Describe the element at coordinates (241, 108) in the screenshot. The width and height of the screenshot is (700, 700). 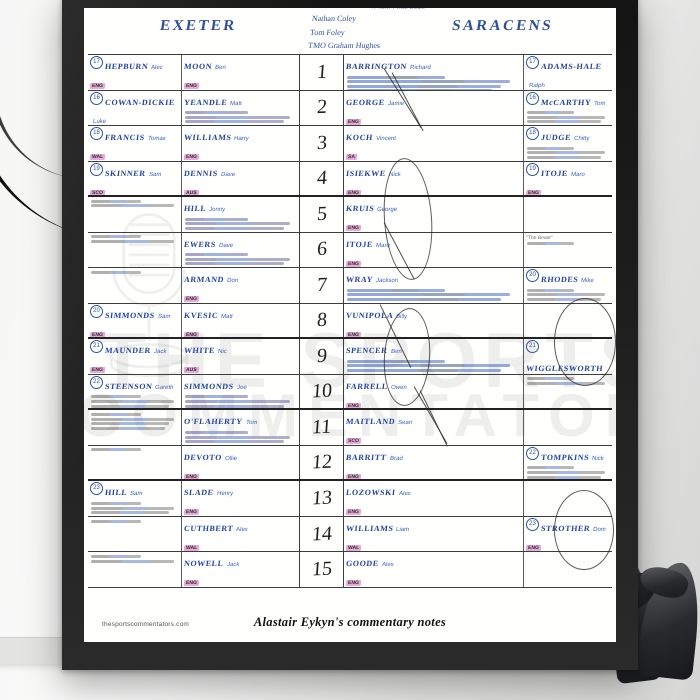
I see `home-player-cell: YEANDLE Matt` at that location.